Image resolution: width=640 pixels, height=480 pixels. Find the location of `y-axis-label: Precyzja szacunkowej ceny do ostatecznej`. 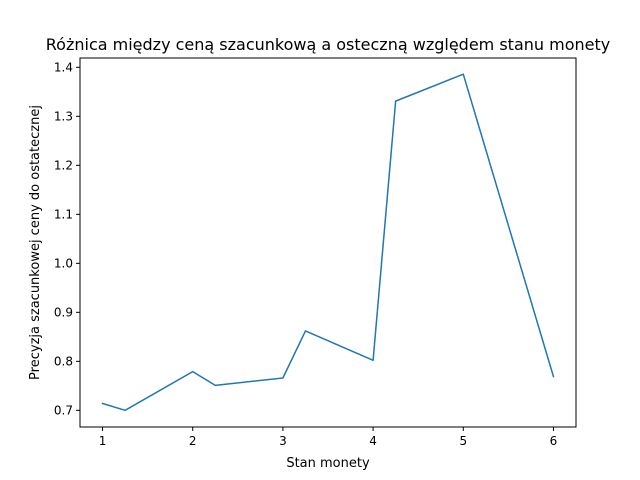

y-axis-label: Precyzja szacunkowej ceny do ostatecznej is located at coordinates (35, 242).